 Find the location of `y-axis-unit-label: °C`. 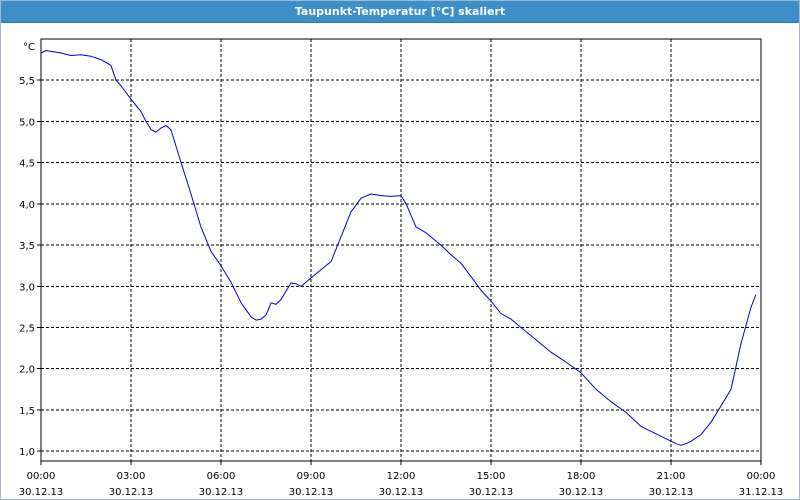

y-axis-unit-label: °C is located at coordinates (29, 47).